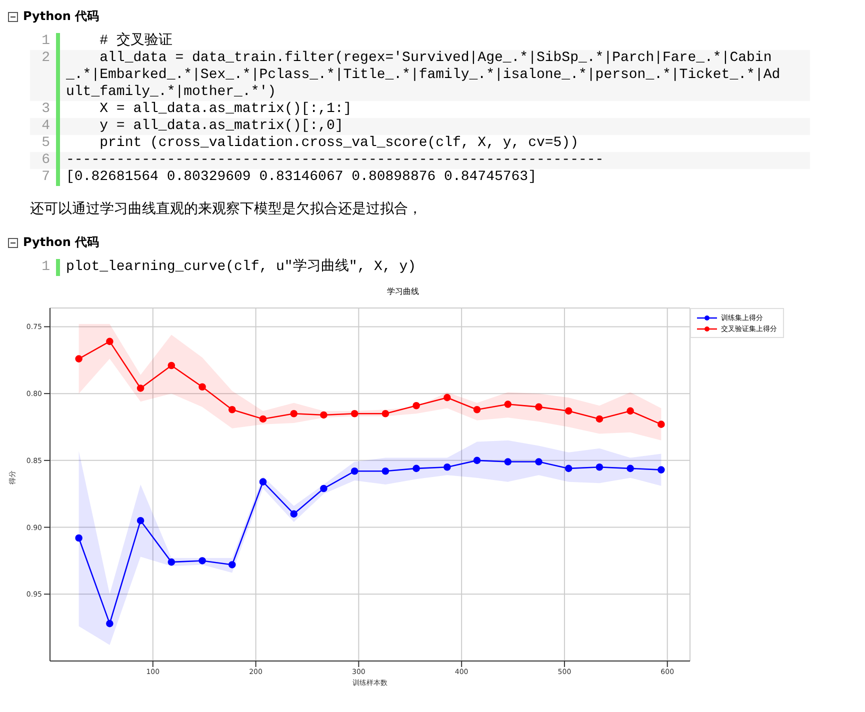  Describe the element at coordinates (423, 75) in the screenshot. I see `text: all_data = data_train.filter(regex='Survived|Age_.*|SibSp_.*|Parch|Fare_.*|Cabin_.*|Embarked_.*|Sex_.*|Pclass_.*|Title_.*|family_.*|isalone_.*|person_.*|Ticket_.*|Adult_family_.*|mother_.*')` at that location.